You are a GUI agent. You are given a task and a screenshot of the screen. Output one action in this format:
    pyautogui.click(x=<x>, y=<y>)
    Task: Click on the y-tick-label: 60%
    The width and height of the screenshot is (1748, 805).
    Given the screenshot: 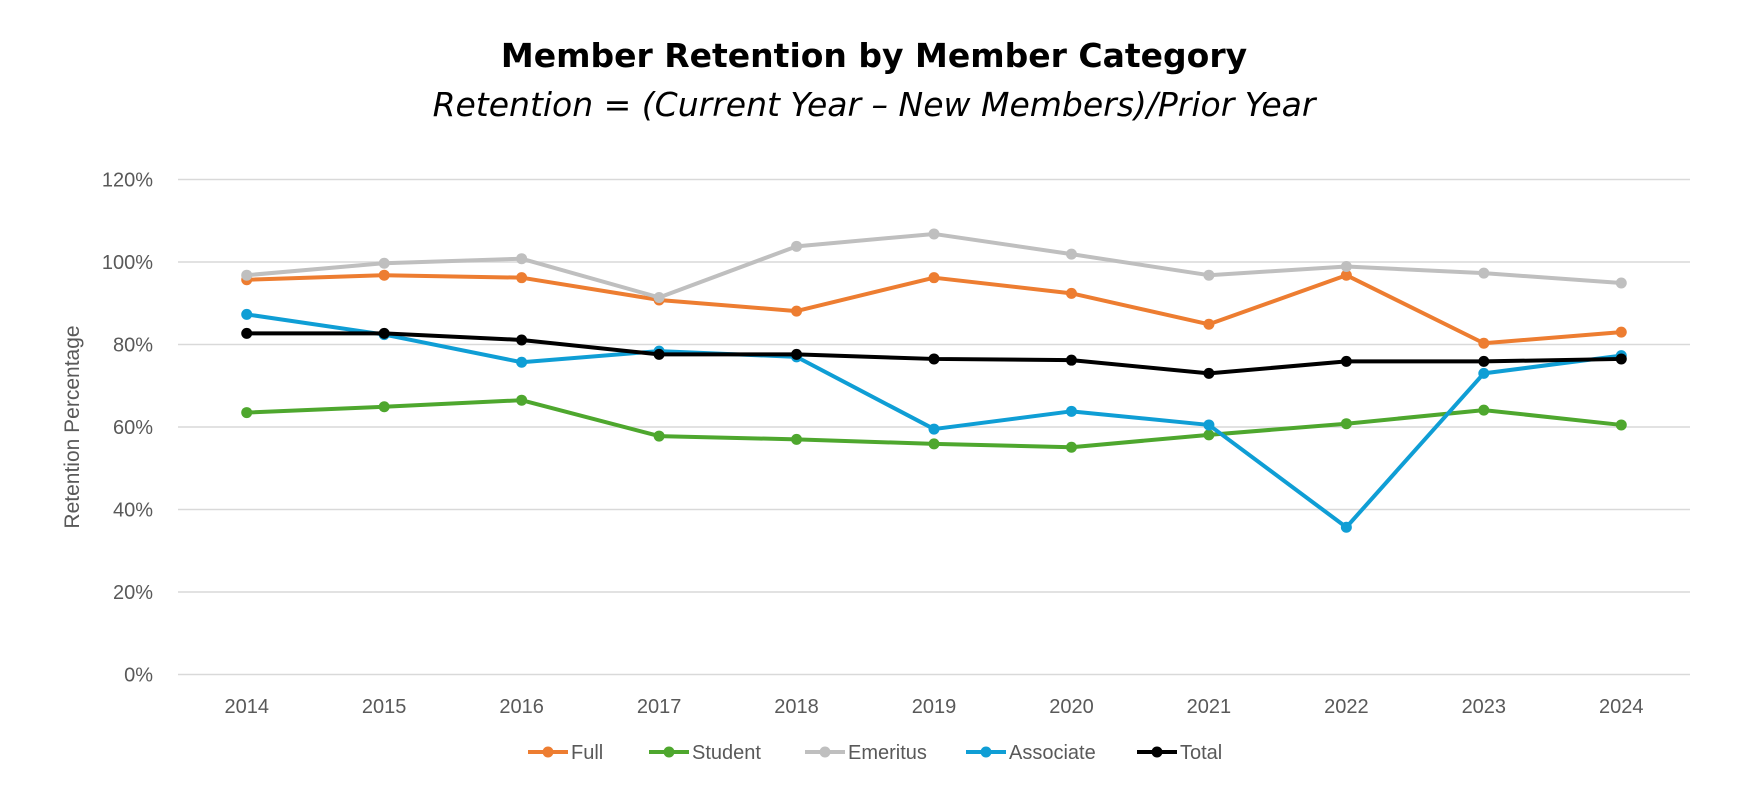 What is the action you would take?
    pyautogui.click(x=133, y=428)
    